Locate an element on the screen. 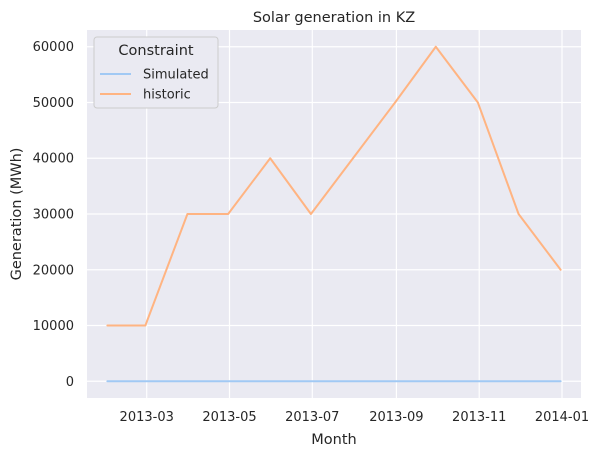  x-axis-label: Month is located at coordinates (333, 440).